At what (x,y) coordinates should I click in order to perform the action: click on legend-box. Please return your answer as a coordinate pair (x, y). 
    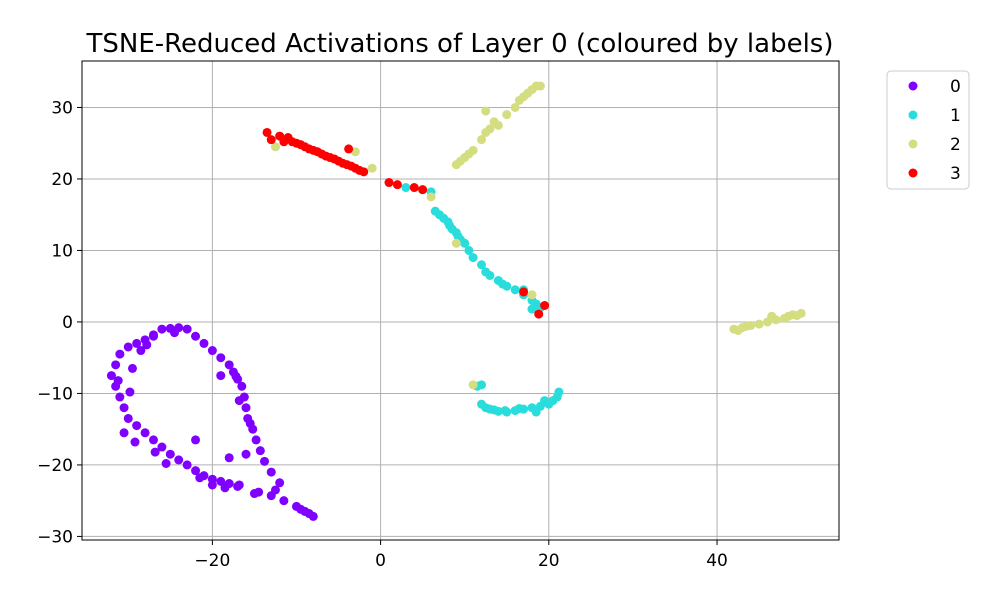
    Looking at the image, I should click on (928, 130).